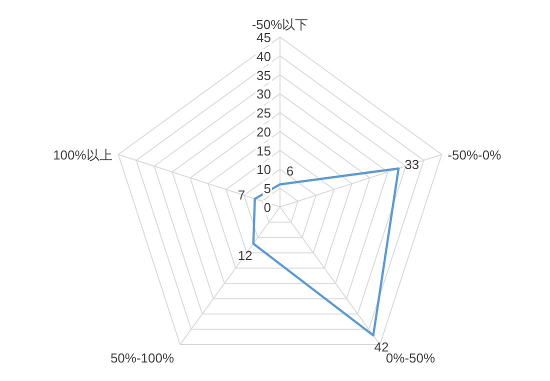 The height and width of the screenshot is (381, 550). Describe the element at coordinates (475, 154) in the screenshot. I see `spoke-label: -50%-0%` at that location.